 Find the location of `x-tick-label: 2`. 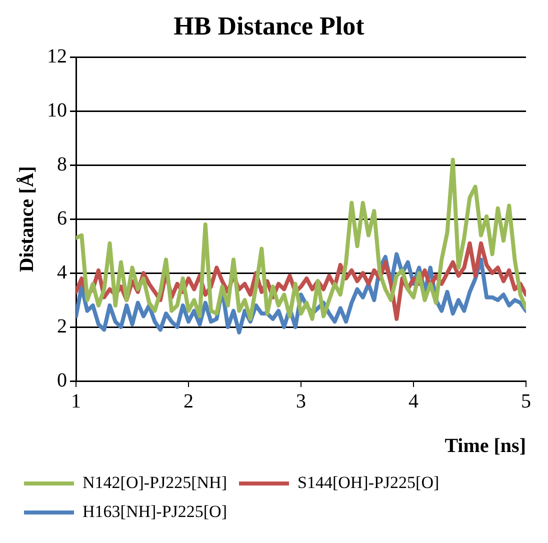

x-tick-label: 2 is located at coordinates (189, 401).